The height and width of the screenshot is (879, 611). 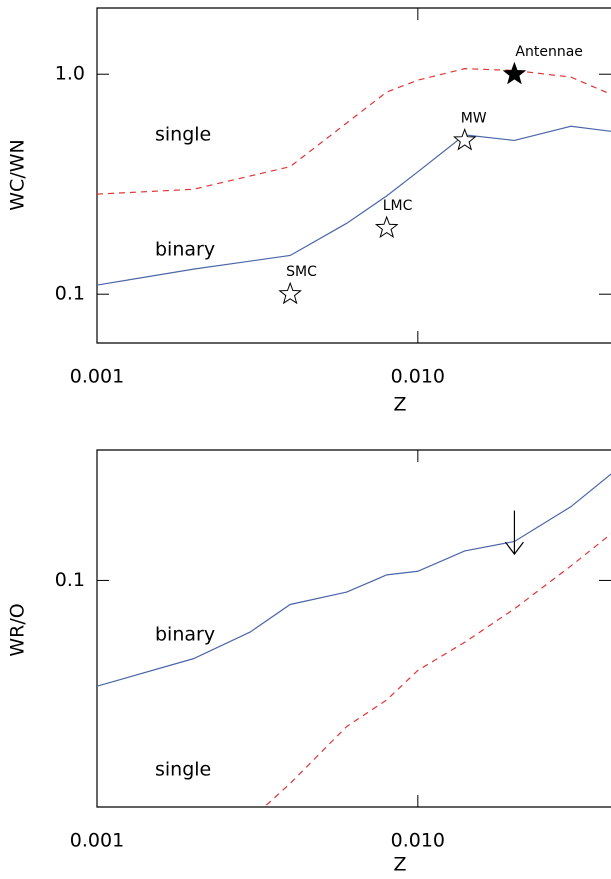 I want to click on point-label: LMC, so click(x=398, y=206).